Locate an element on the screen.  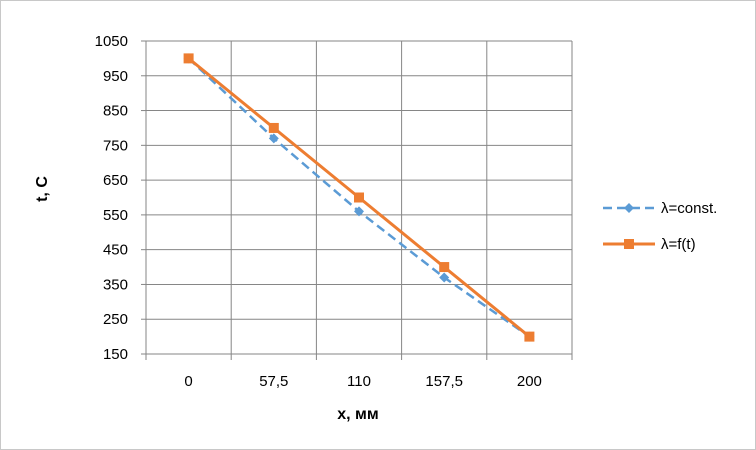
x-tick-label: 157,5 is located at coordinates (444, 381).